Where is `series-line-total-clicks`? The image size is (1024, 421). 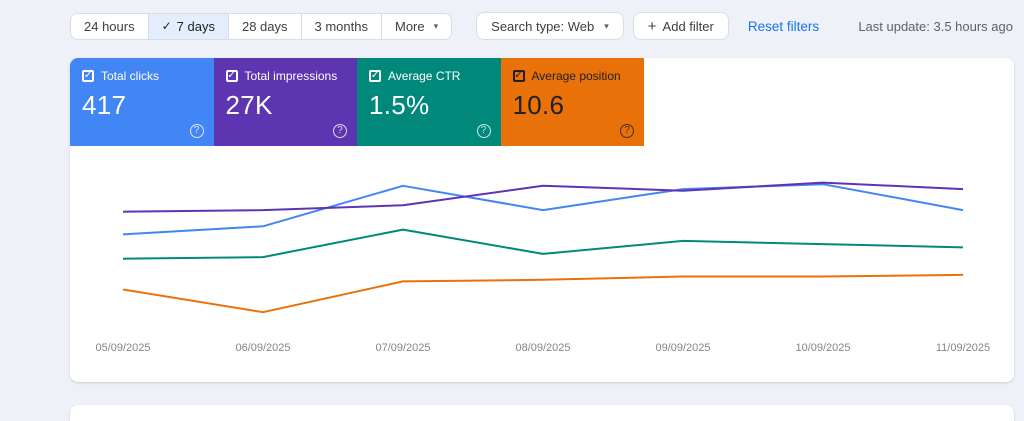
series-line-total-clicks is located at coordinates (543, 209).